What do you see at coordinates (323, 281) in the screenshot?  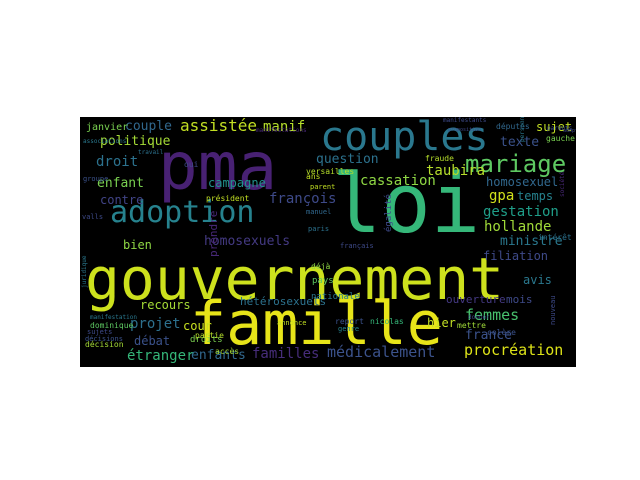 I see `cloud-word: pays` at bounding box center [323, 281].